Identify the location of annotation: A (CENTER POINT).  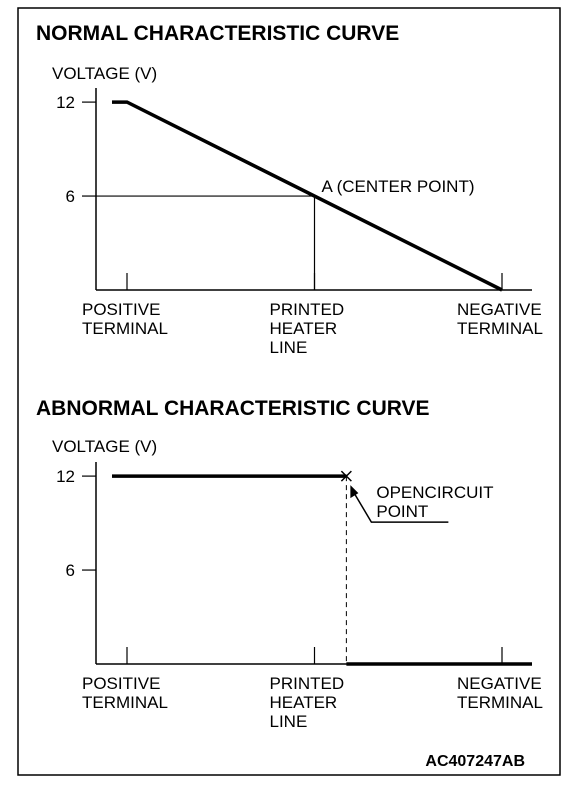
(398, 186).